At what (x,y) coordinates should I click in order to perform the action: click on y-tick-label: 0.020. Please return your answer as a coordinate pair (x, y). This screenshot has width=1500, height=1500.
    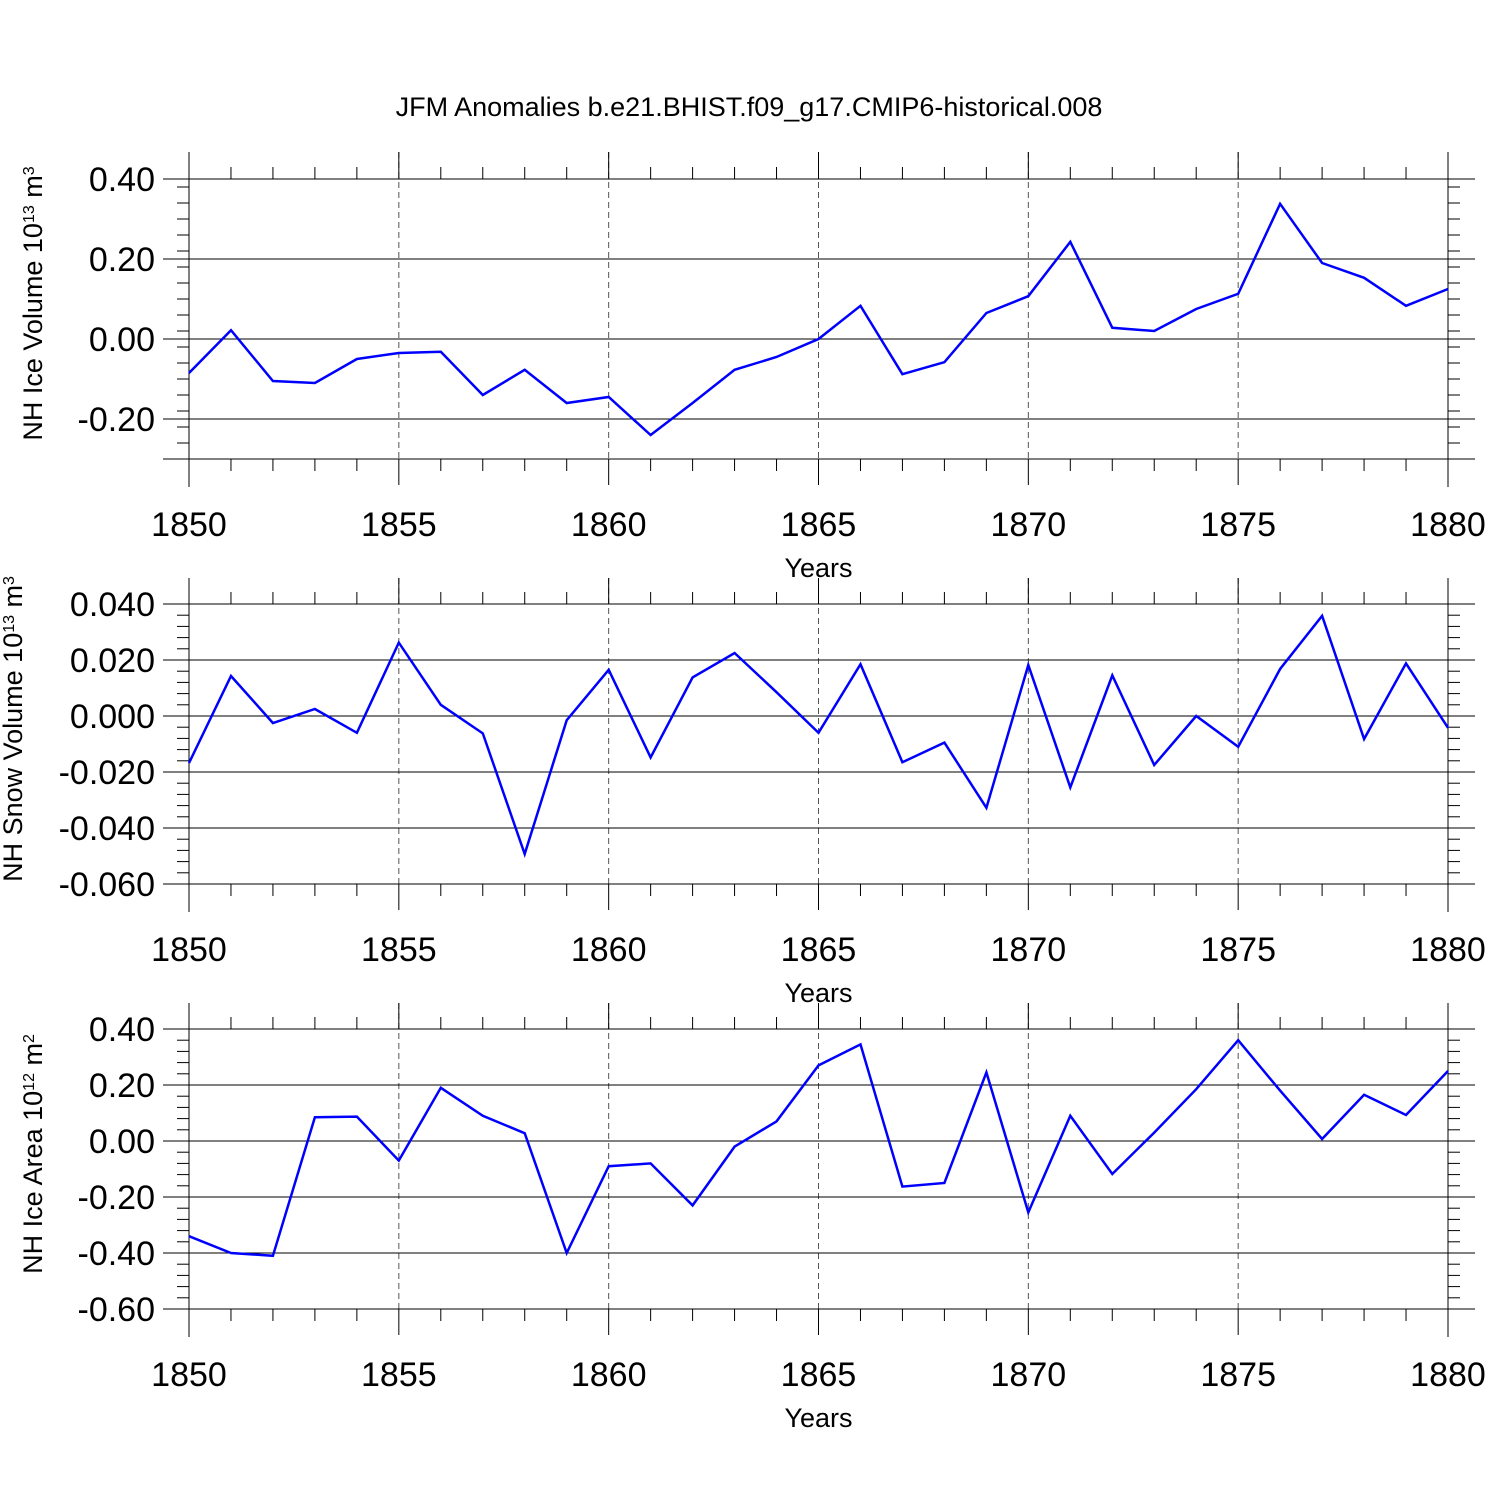
    Looking at the image, I should click on (112, 661).